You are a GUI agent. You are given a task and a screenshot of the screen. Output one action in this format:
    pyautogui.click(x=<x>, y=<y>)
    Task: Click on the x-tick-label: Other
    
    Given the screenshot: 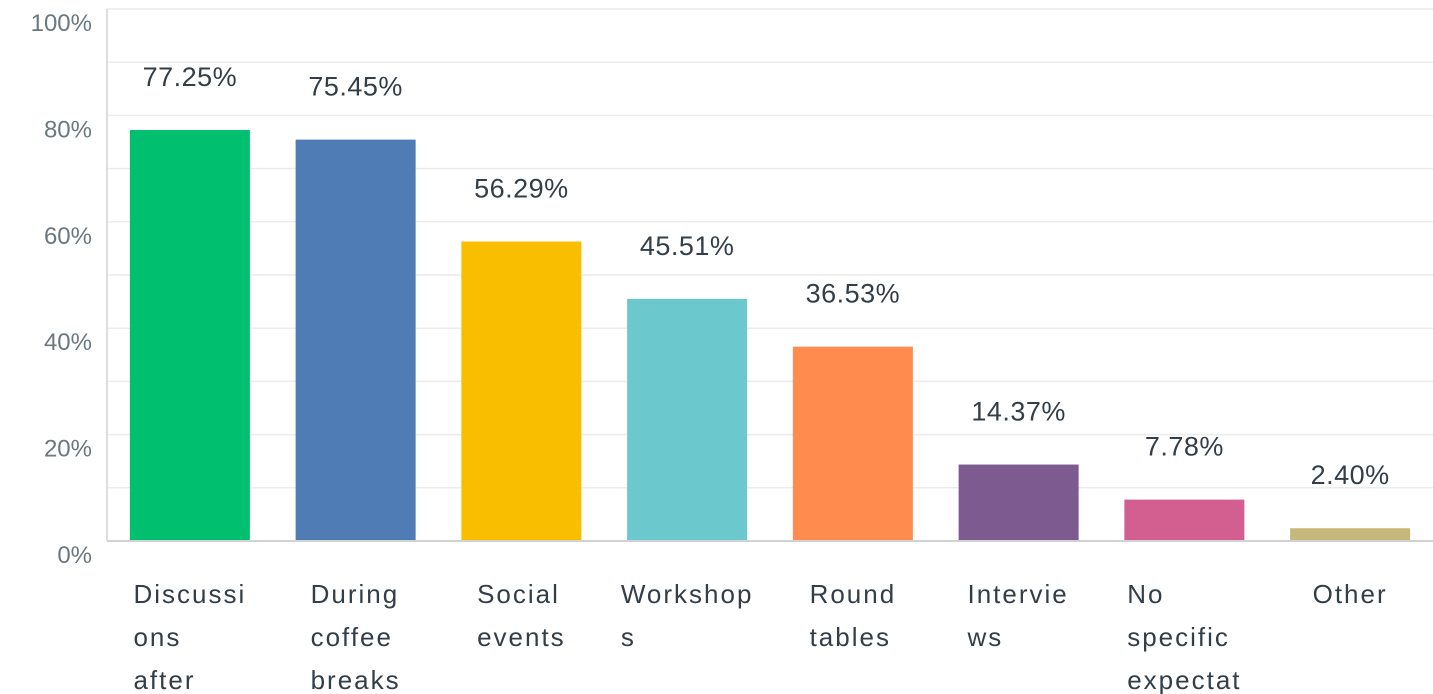 What is the action you would take?
    pyautogui.click(x=1350, y=594)
    